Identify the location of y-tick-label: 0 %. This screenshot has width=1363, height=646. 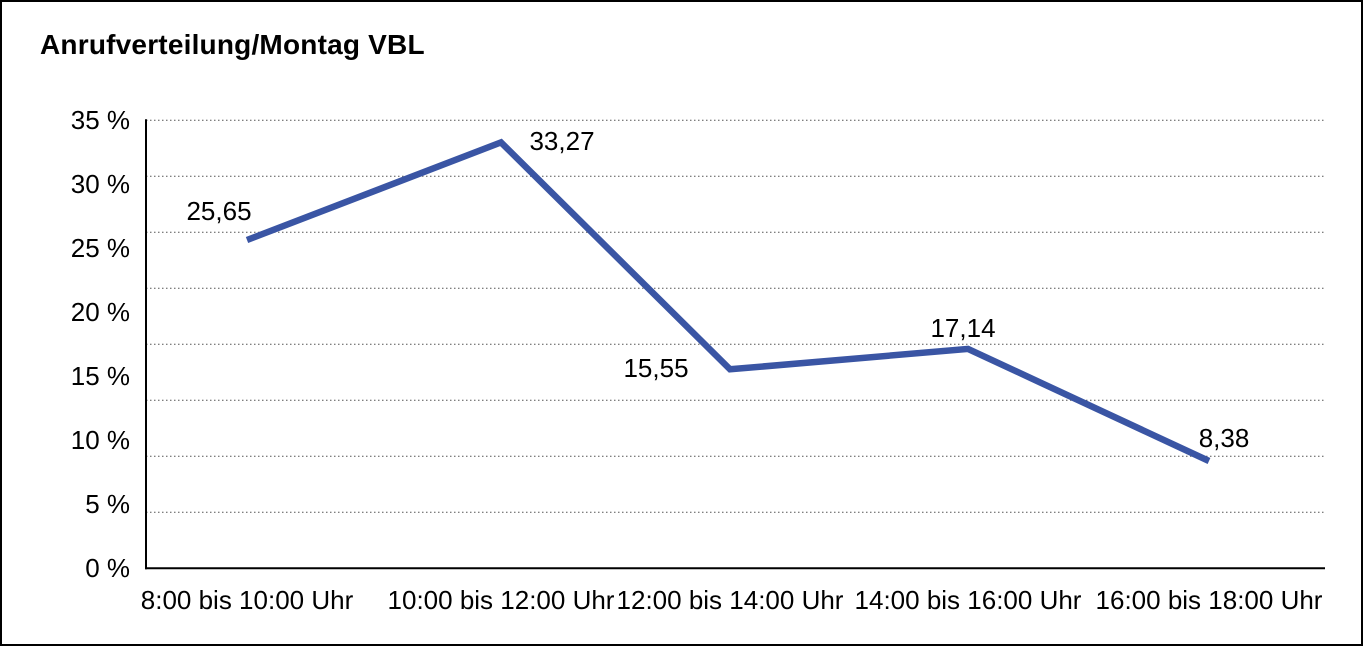
(107, 568).